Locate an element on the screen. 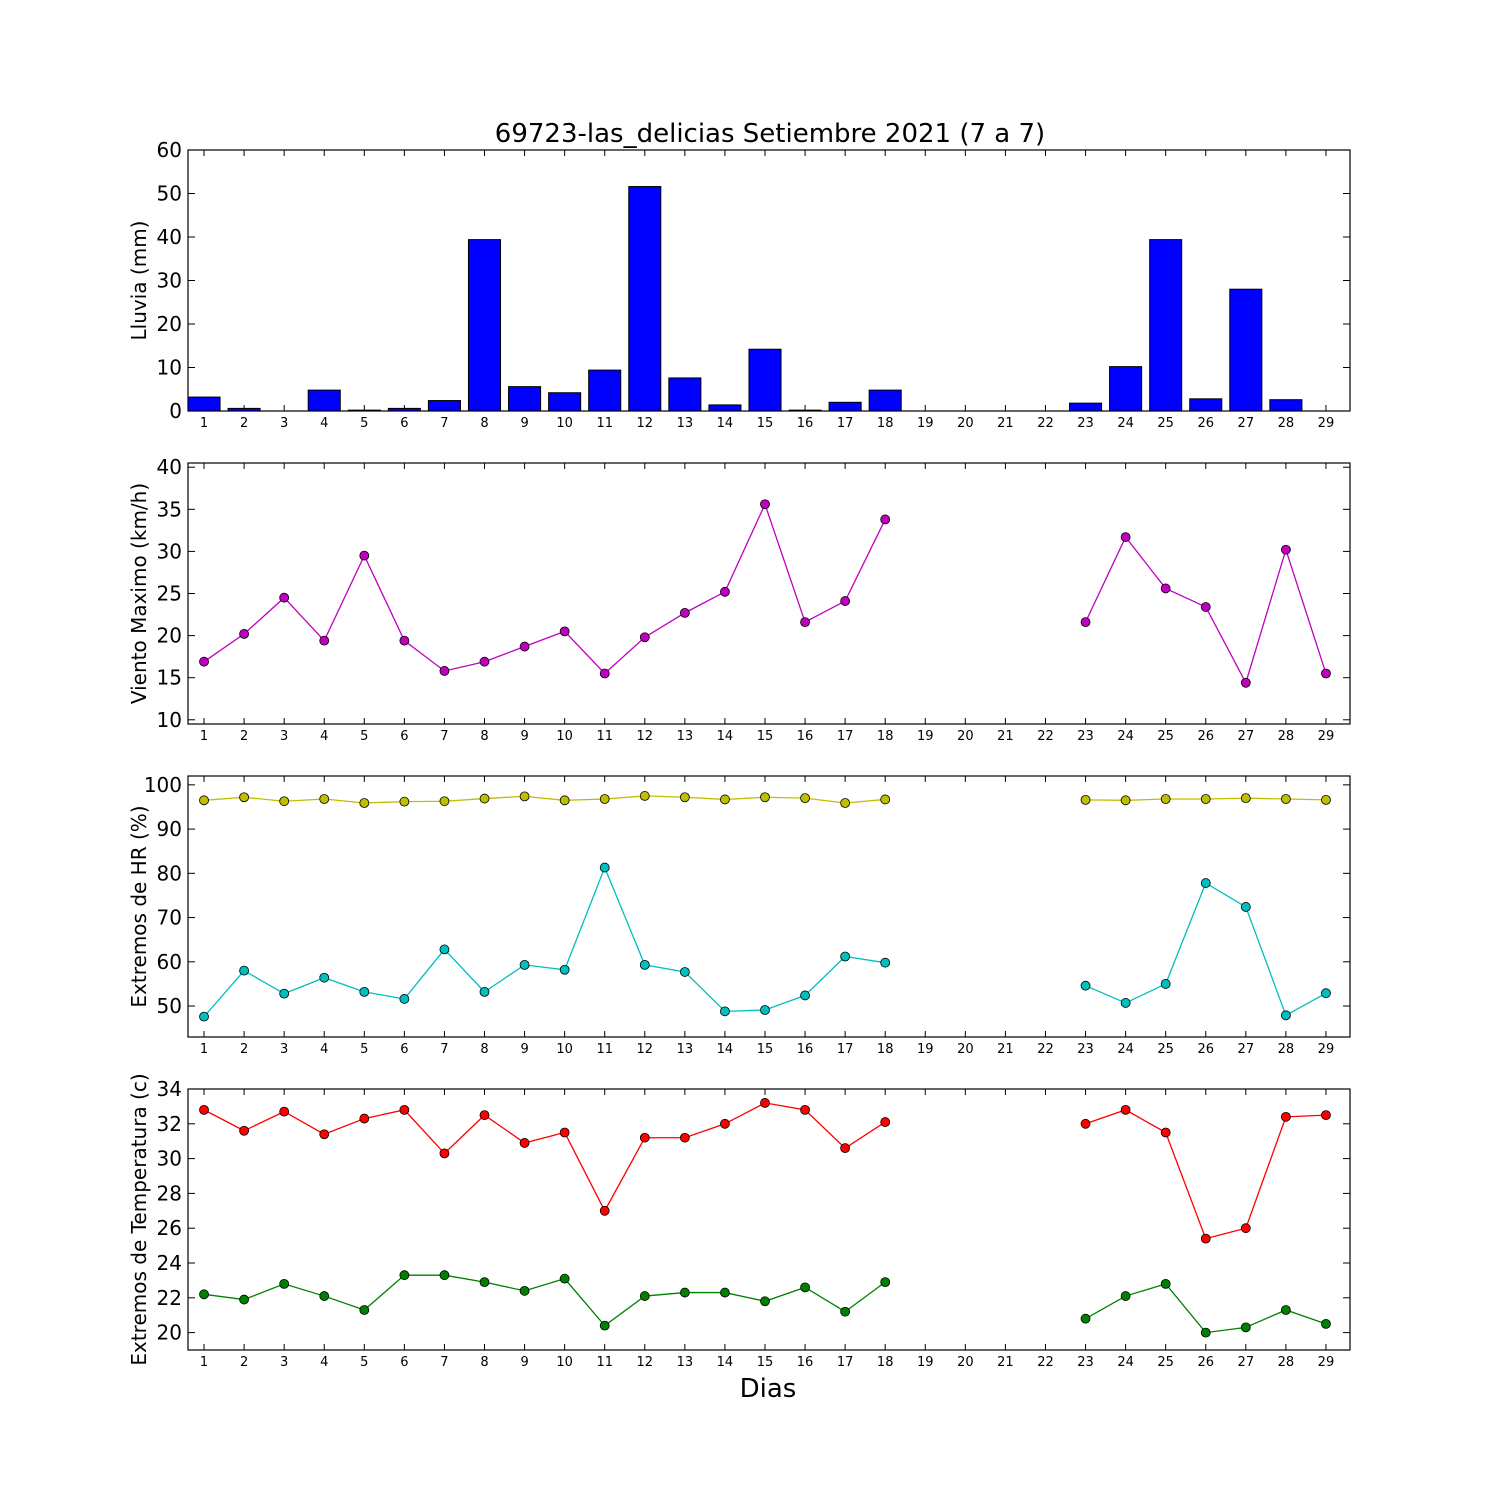 The height and width of the screenshot is (1500, 1500). x-tick-label: 26 is located at coordinates (1205, 423).